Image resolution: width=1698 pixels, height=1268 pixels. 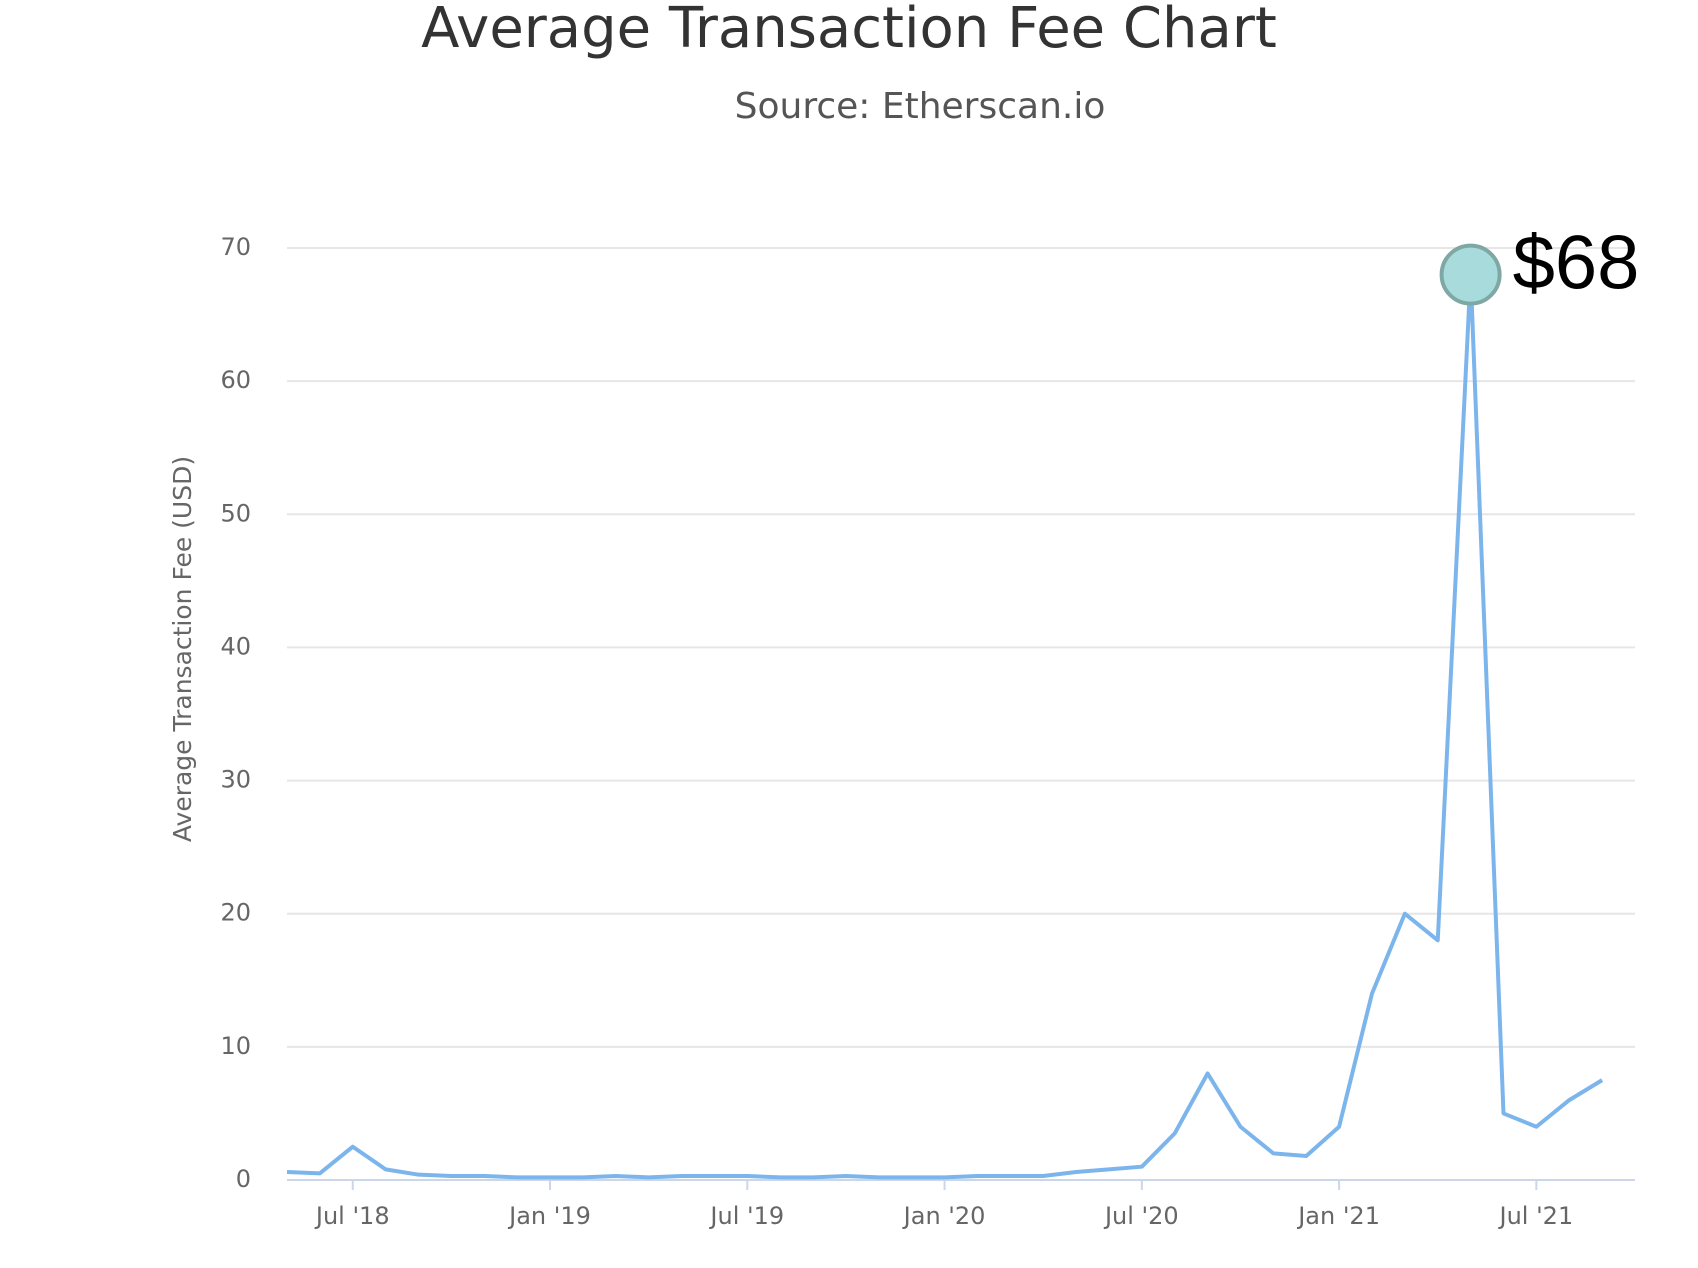 What do you see at coordinates (235, 247) in the screenshot?
I see `y-tick-label: 70` at bounding box center [235, 247].